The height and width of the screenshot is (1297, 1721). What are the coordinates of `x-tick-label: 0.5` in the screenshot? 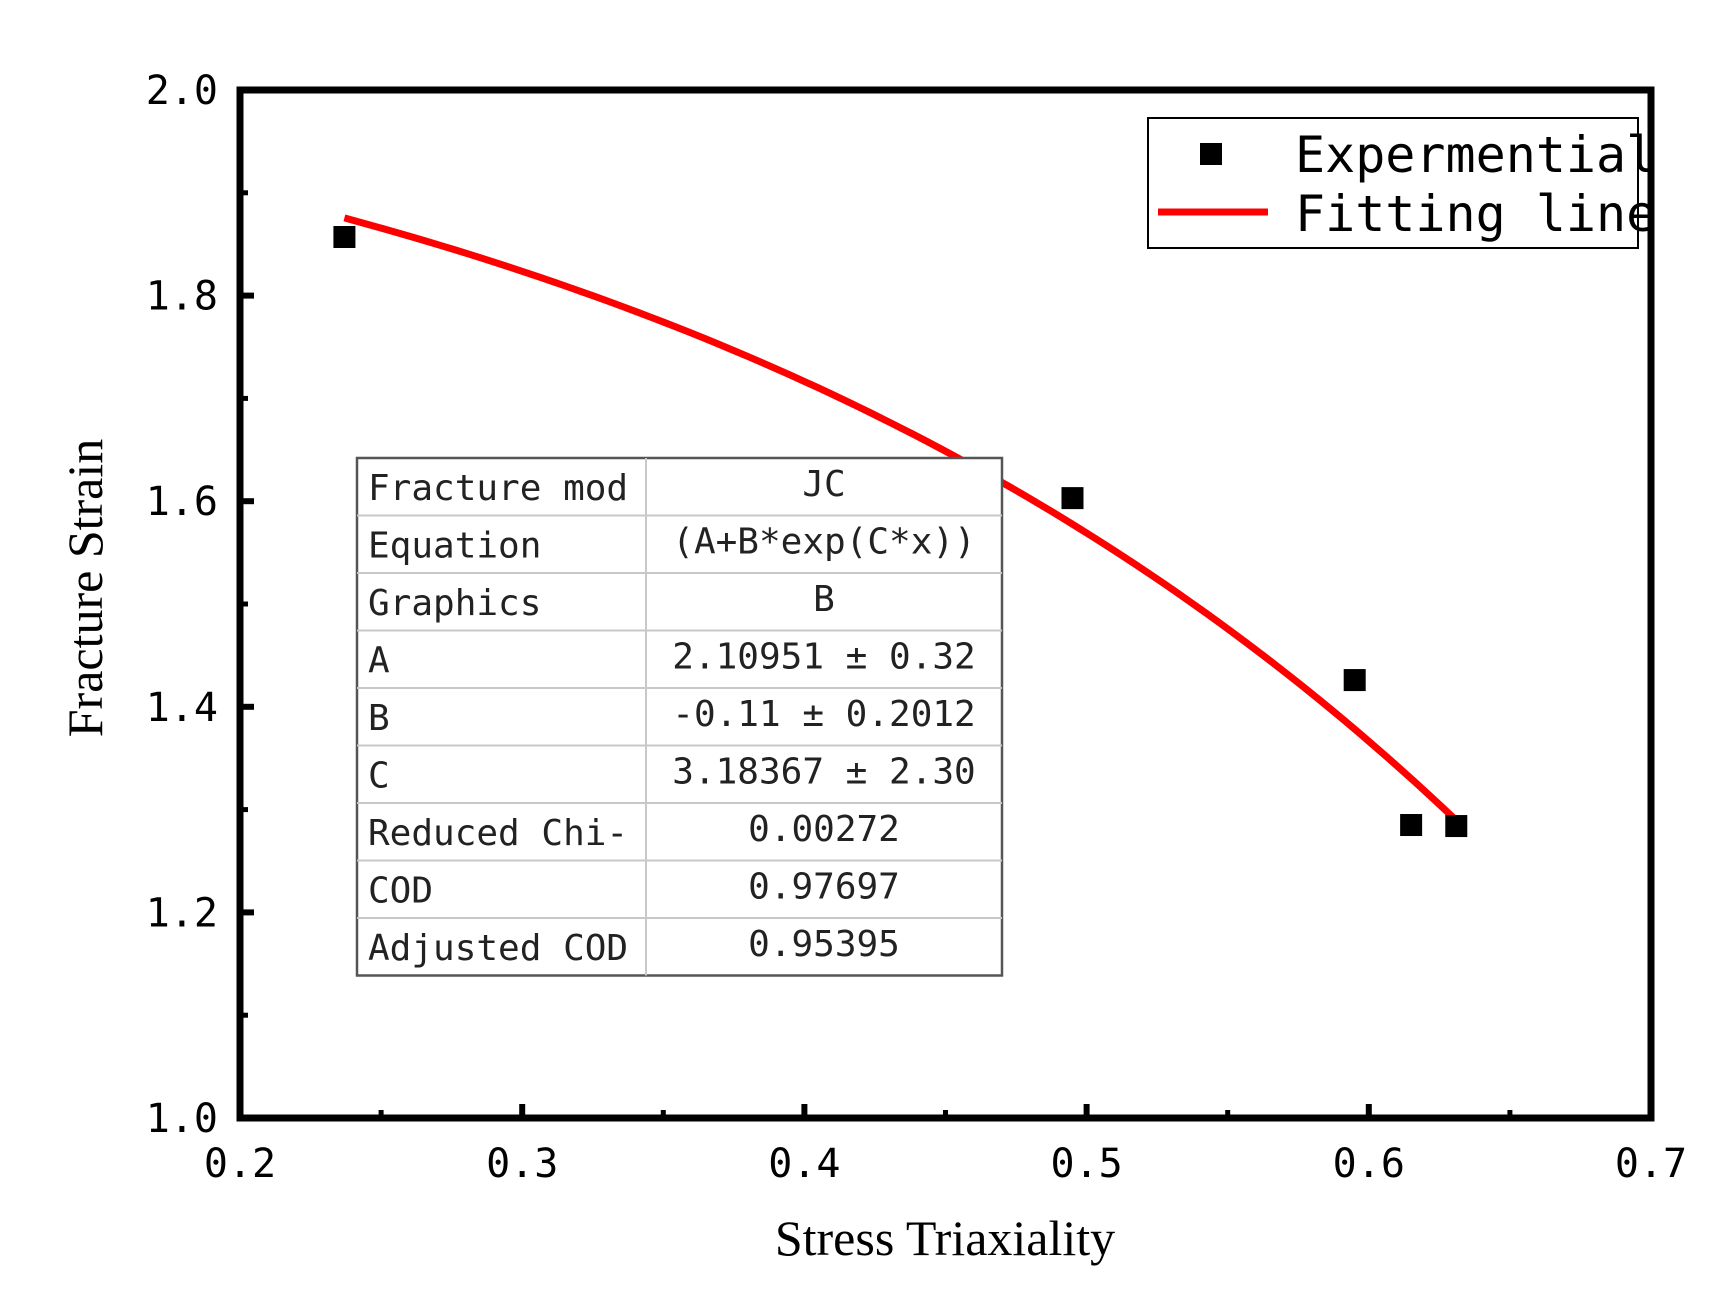 It's located at (1086, 1164).